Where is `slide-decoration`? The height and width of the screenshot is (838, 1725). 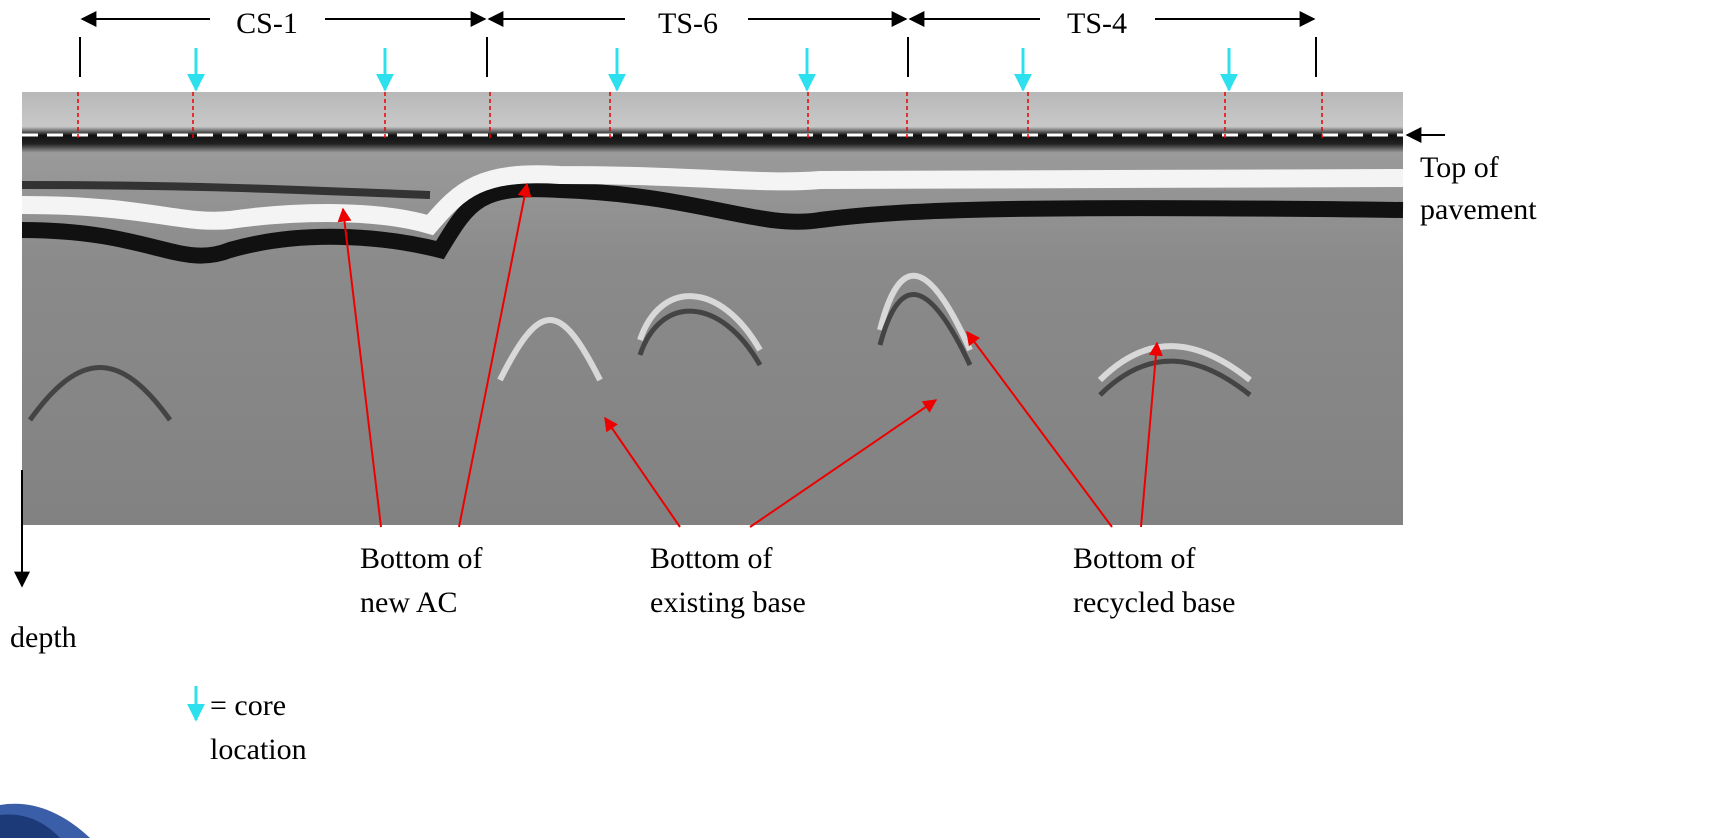 slide-decoration is located at coordinates (30, 826).